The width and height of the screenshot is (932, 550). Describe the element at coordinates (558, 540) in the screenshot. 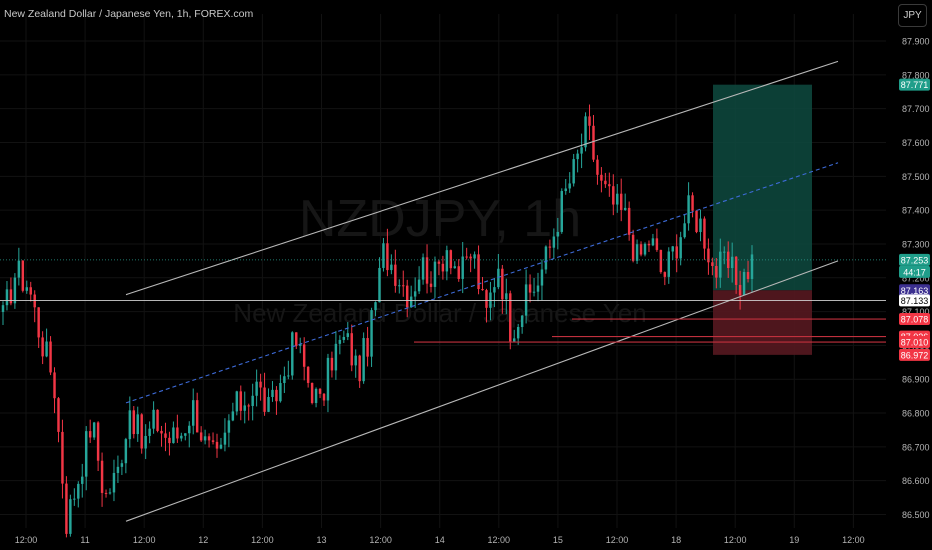

I see `time-tick-label: 15` at that location.